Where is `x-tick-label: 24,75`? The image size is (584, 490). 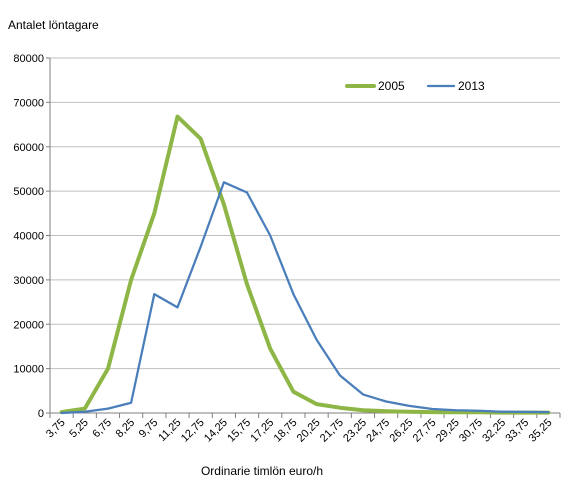
x-tick-label: 24,75 is located at coordinates (378, 431).